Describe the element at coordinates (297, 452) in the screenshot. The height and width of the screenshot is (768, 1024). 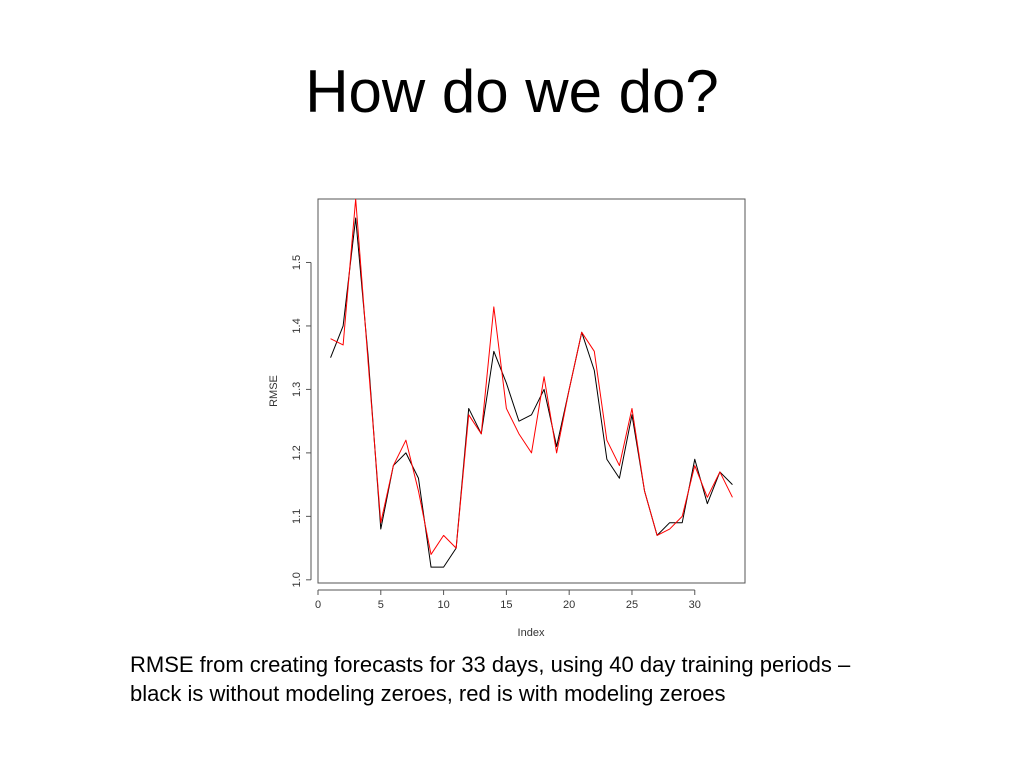
I see `y-tick-label: 1.2` at that location.